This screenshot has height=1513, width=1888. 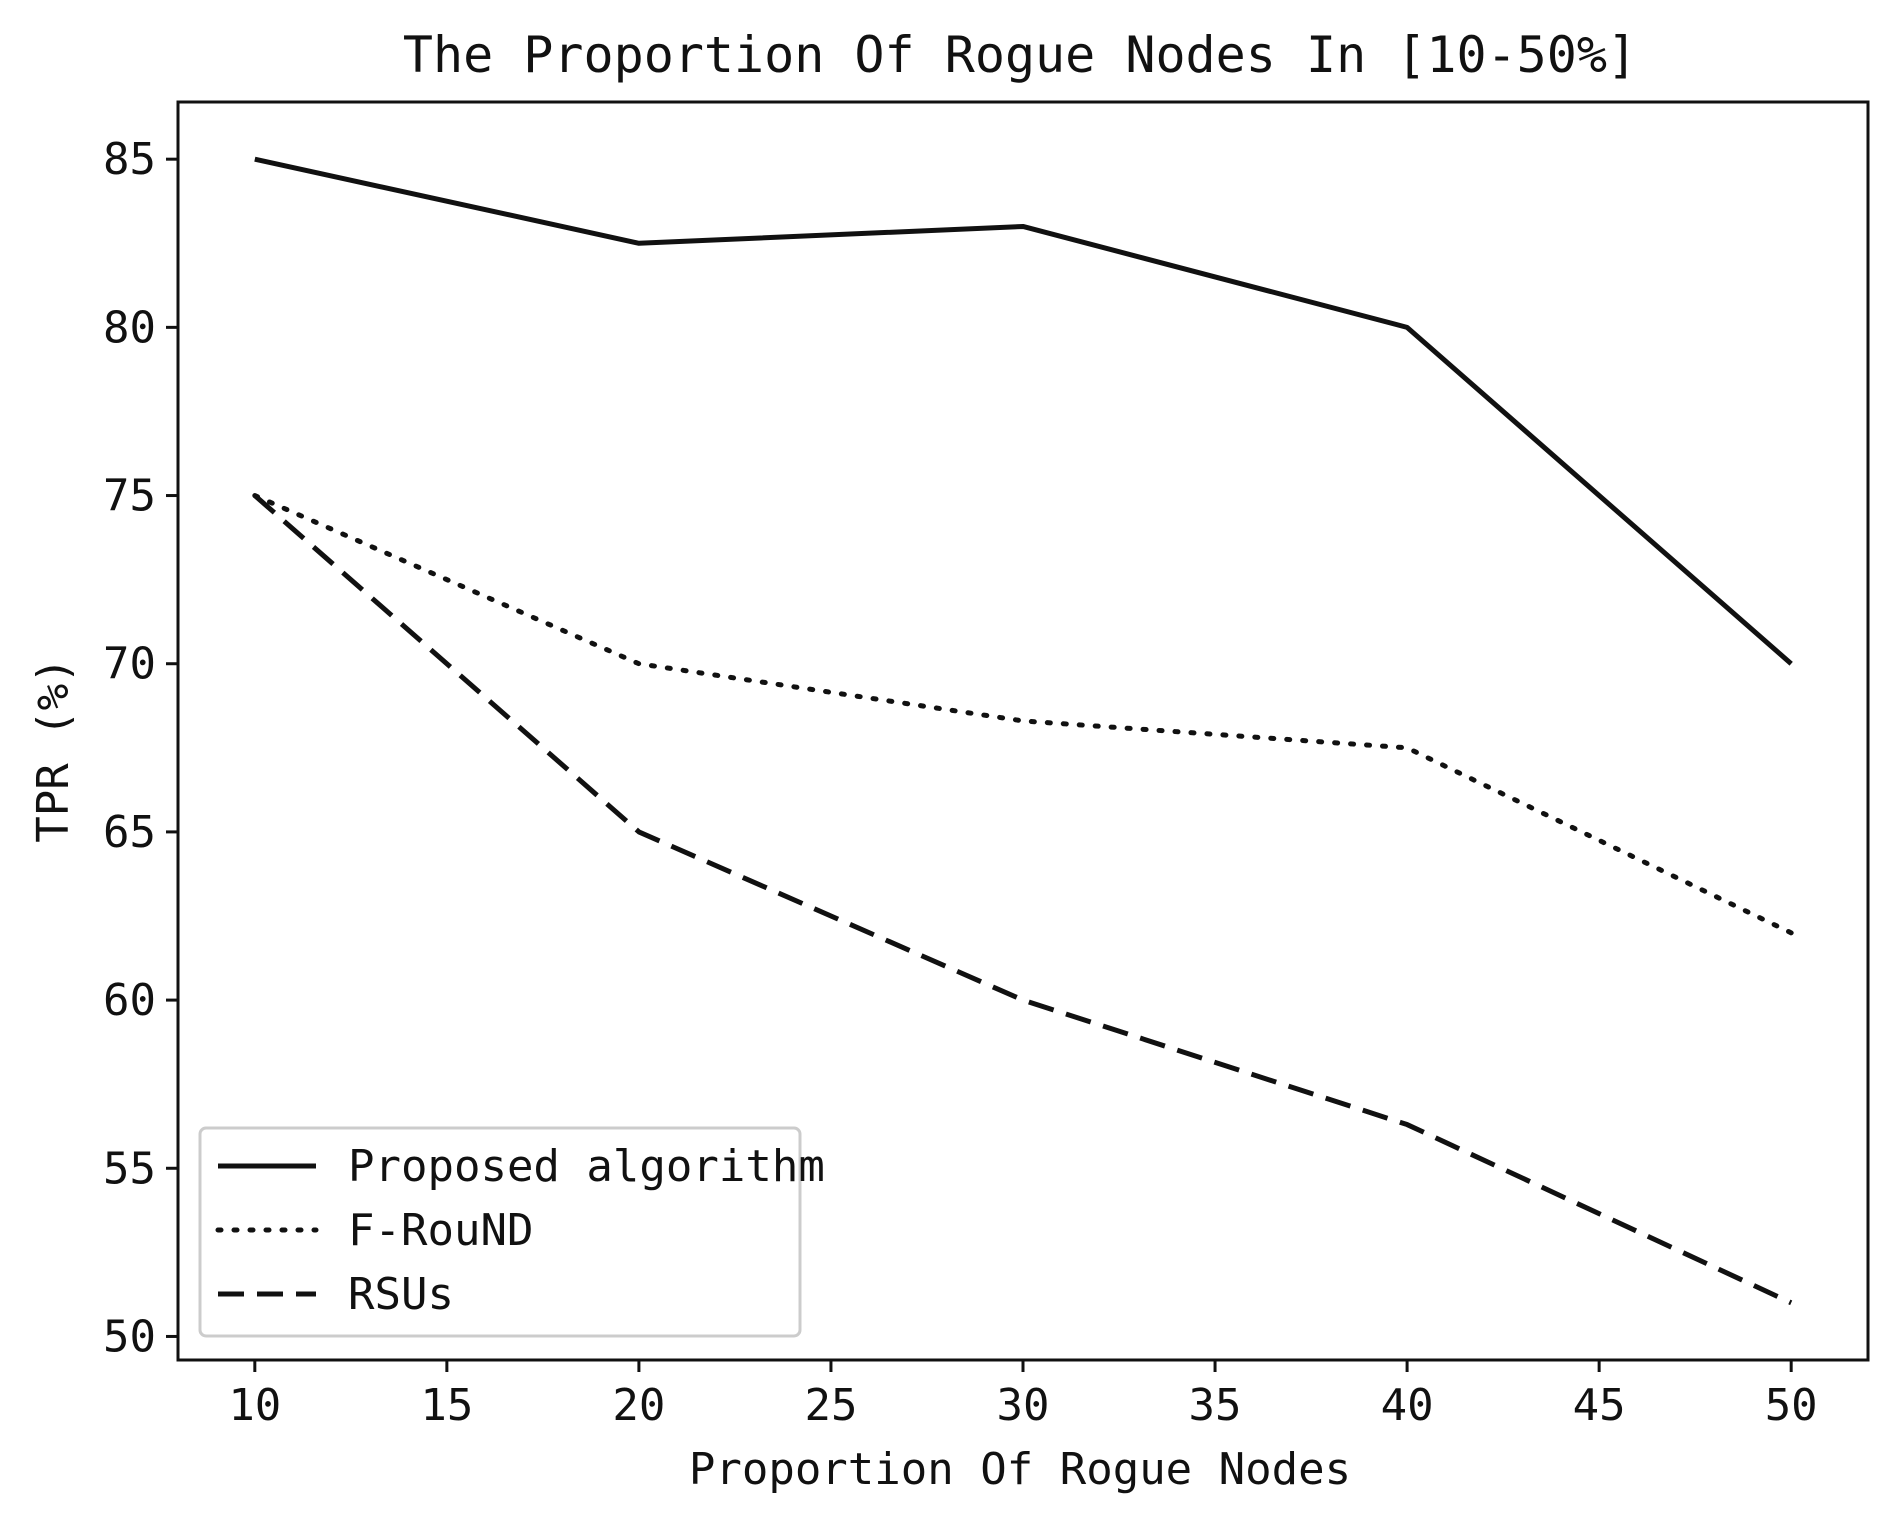 I want to click on x-axis-title: Proportion Of Rogue Nodes, so click(x=1020, y=1469).